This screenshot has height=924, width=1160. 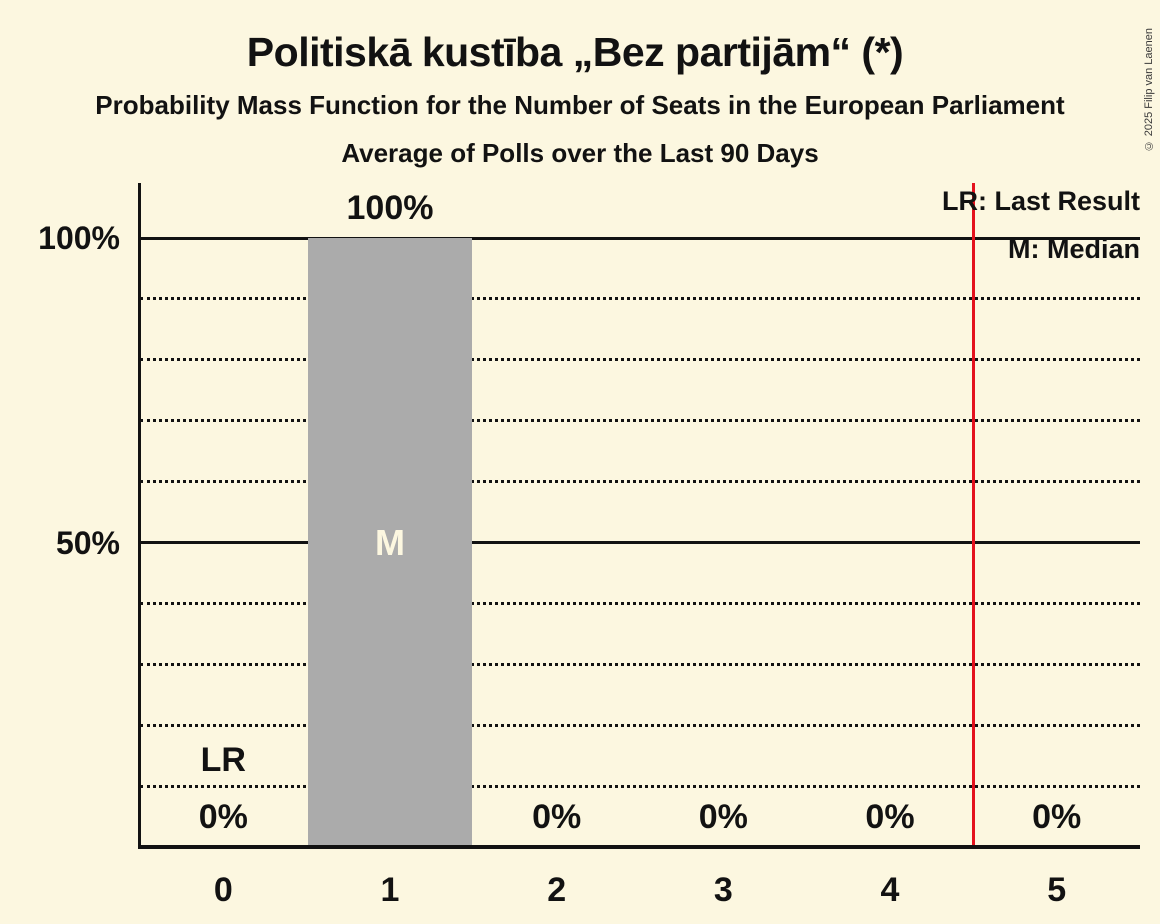 I want to click on value-label-seats-2: 0%, so click(x=557, y=817).